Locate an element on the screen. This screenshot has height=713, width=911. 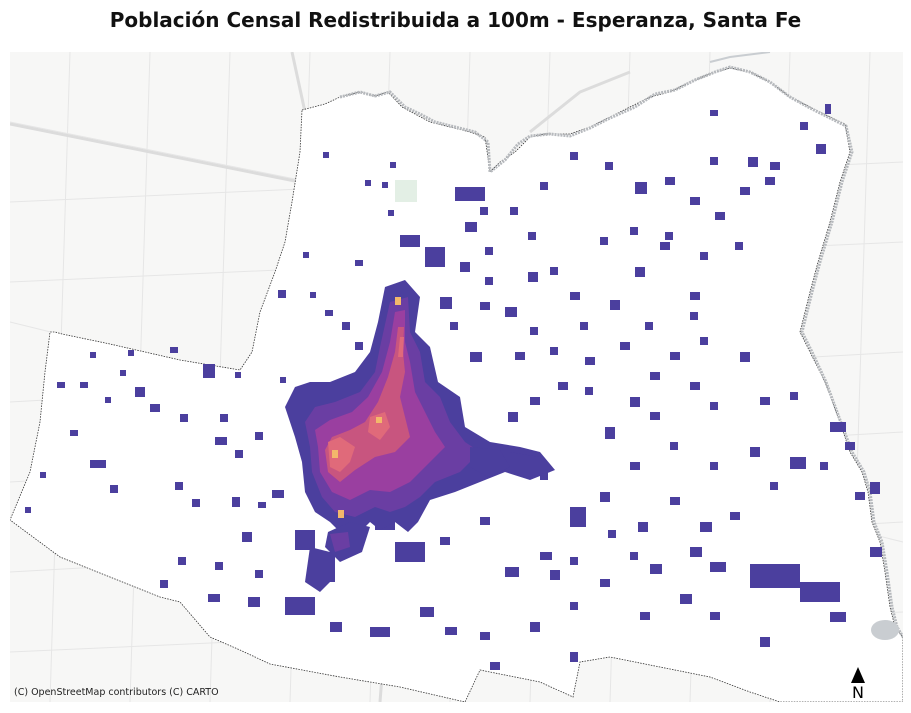
map-attribution: (C) OpenStreetMap contributors (C) CARTO is located at coordinates (116, 692).